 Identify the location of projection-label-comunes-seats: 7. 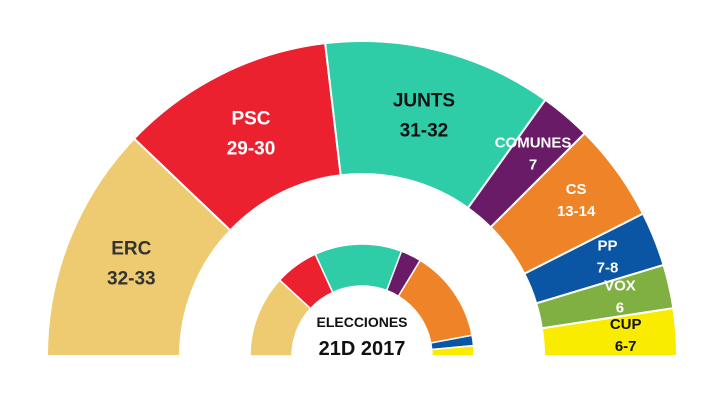
(533, 164).